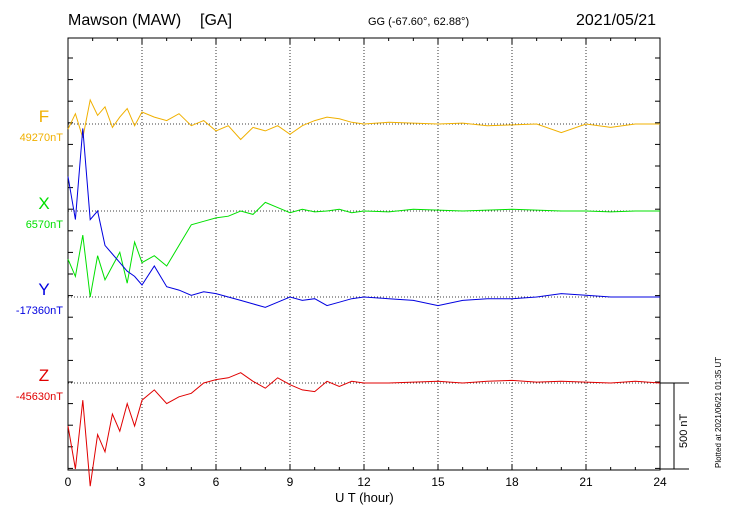  Describe the element at coordinates (43, 203) in the screenshot. I see `series-label-x: X` at that location.